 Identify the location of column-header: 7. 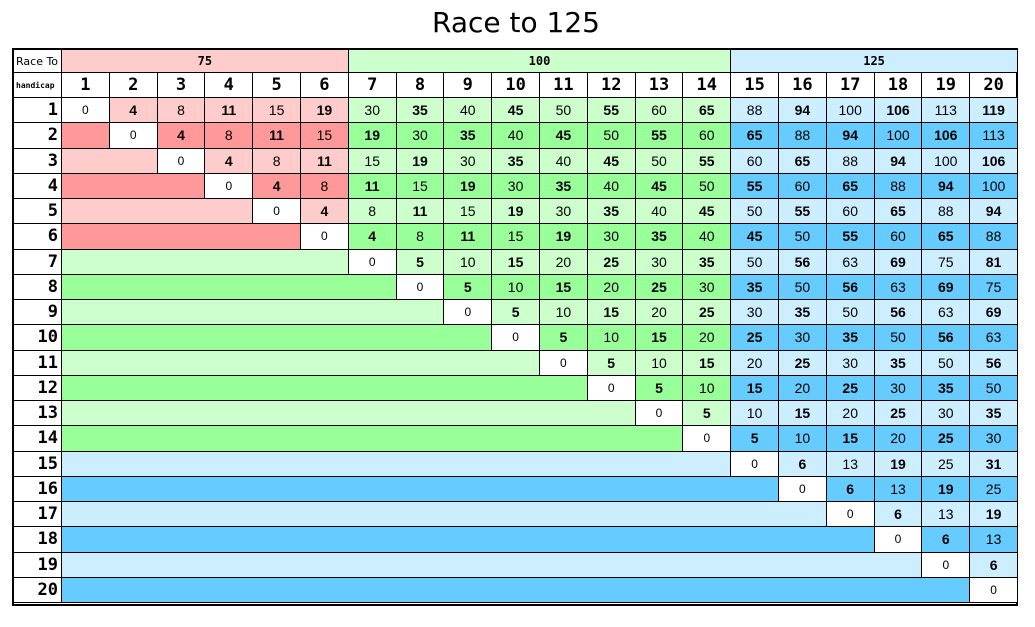
(372, 85).